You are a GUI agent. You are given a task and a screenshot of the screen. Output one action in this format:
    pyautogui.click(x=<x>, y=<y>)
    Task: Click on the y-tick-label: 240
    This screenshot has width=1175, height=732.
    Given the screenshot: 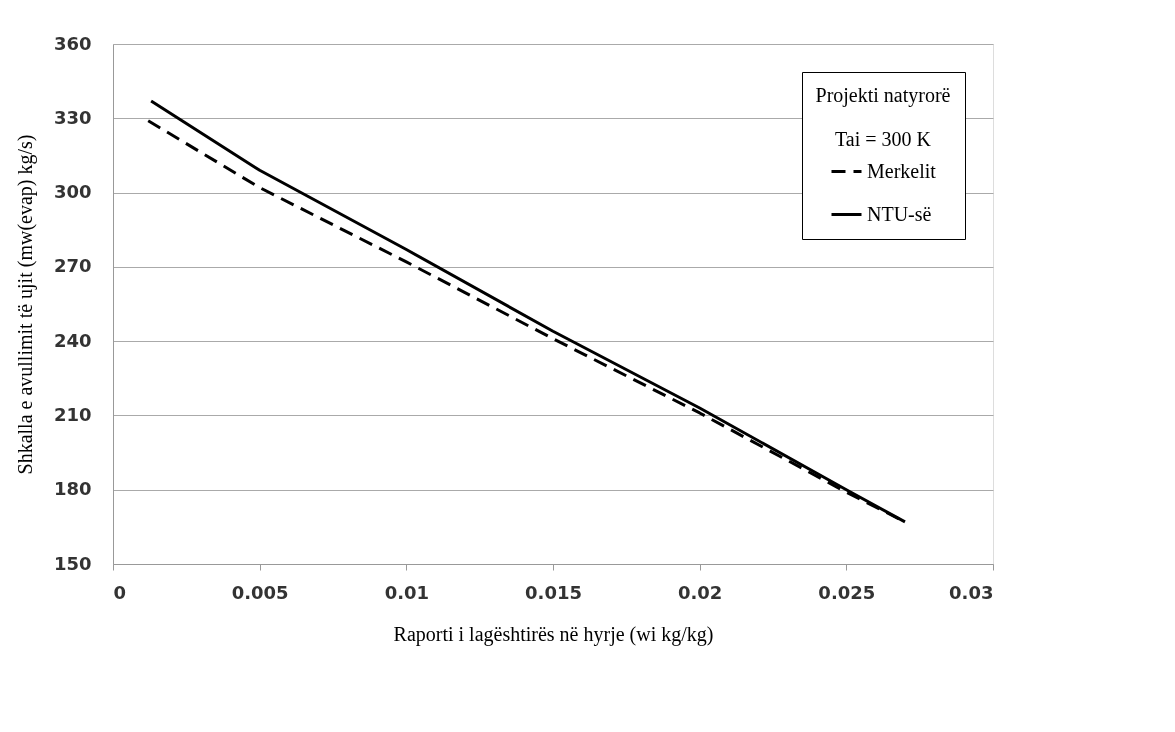 What is the action you would take?
    pyautogui.click(x=72, y=340)
    